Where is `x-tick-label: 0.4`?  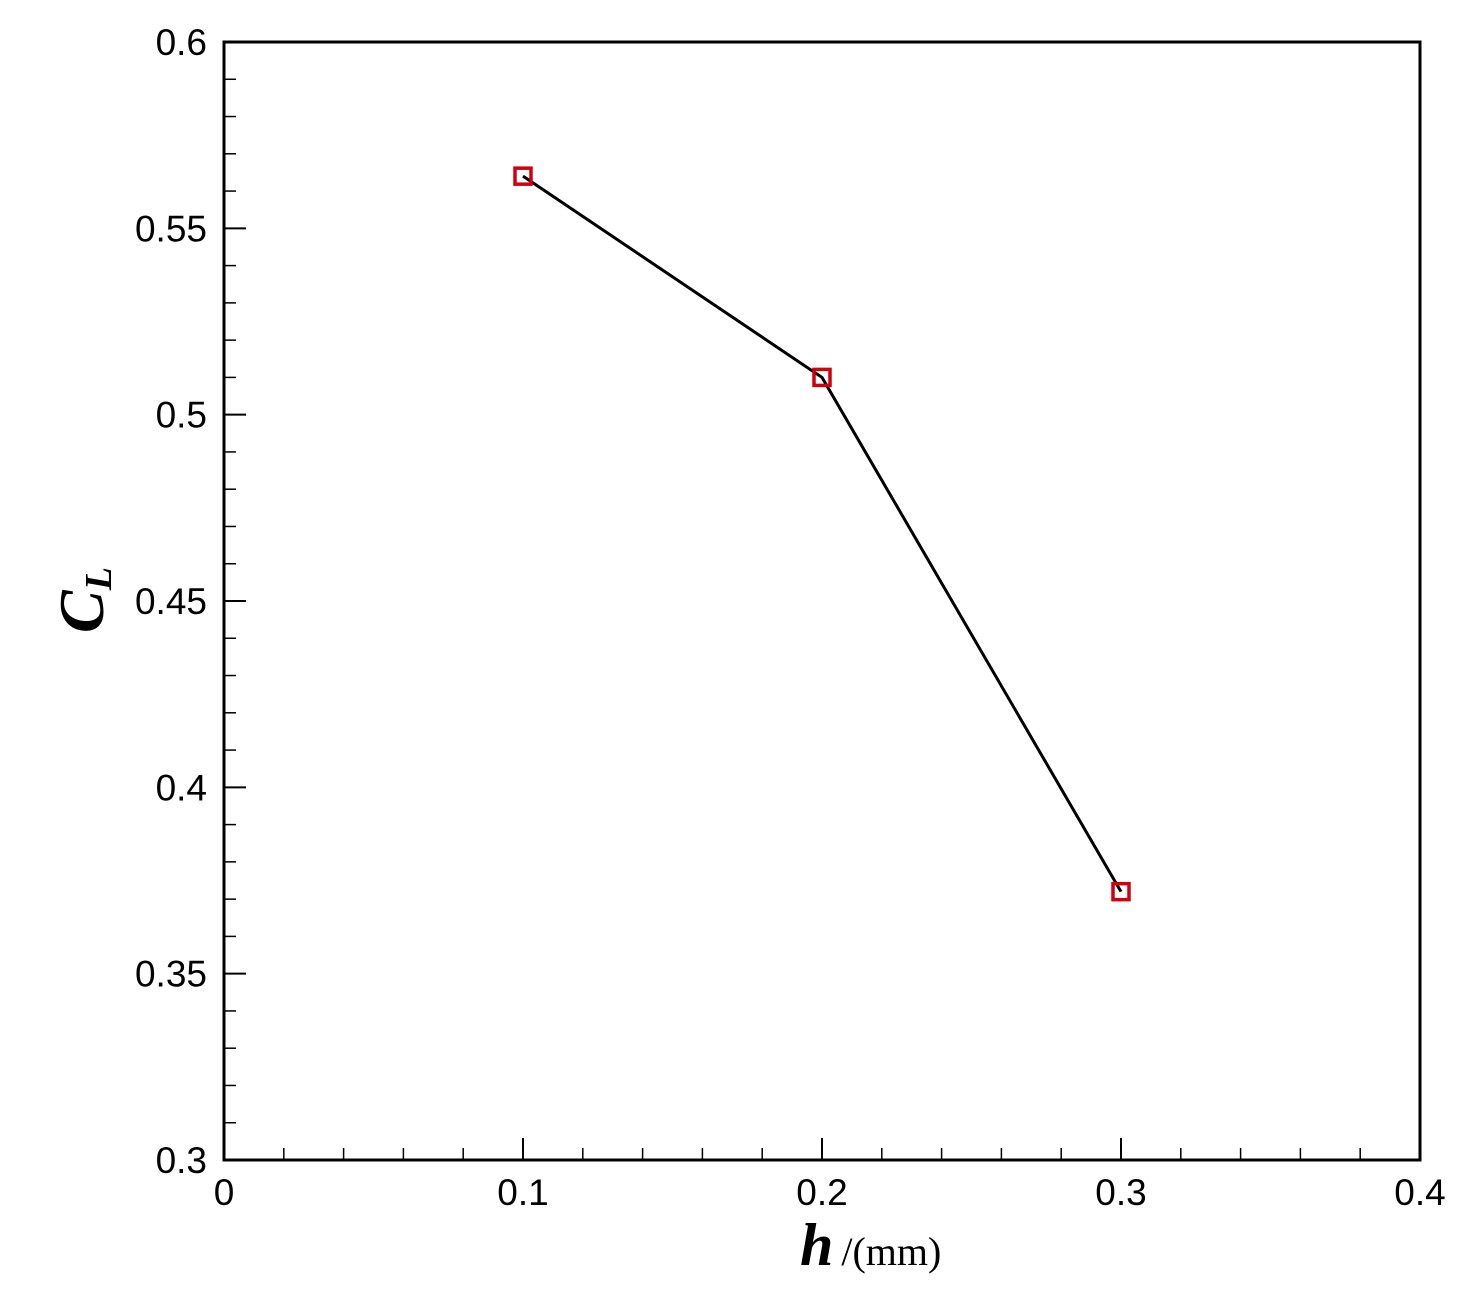 x-tick-label: 0.4 is located at coordinates (1419, 1192).